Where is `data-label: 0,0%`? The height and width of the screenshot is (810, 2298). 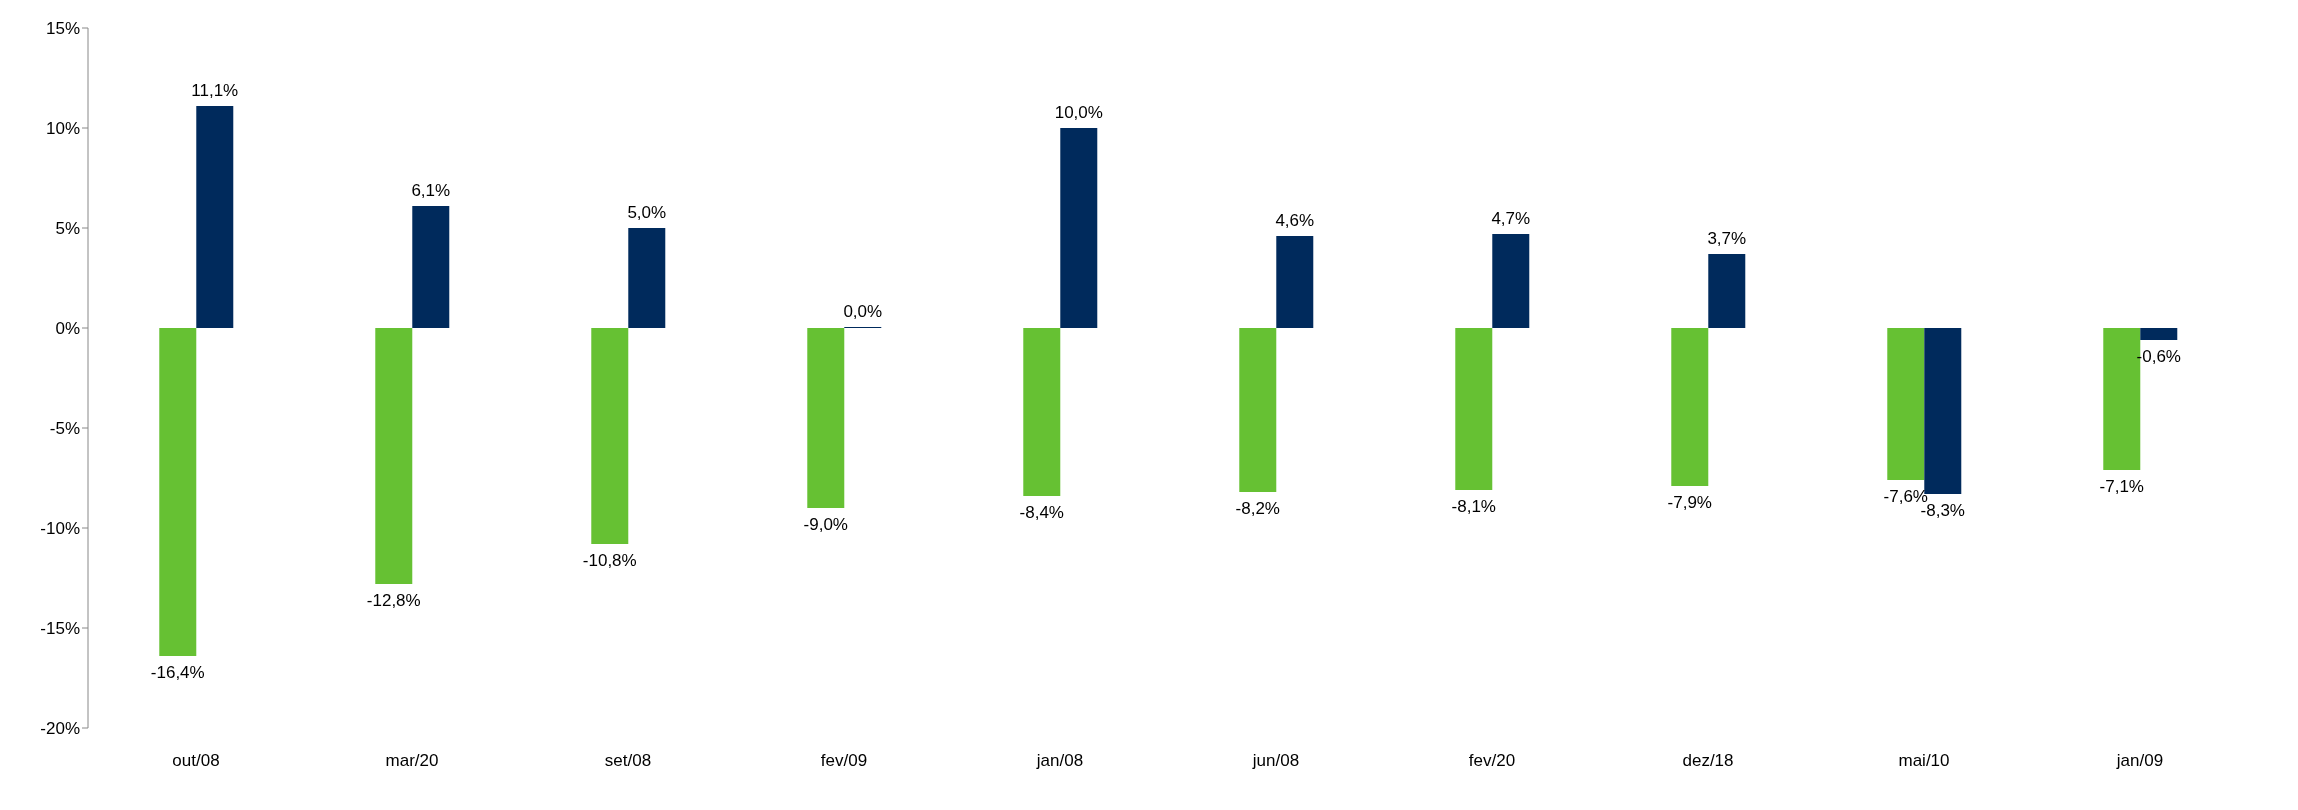 data-label: 0,0% is located at coordinates (863, 311).